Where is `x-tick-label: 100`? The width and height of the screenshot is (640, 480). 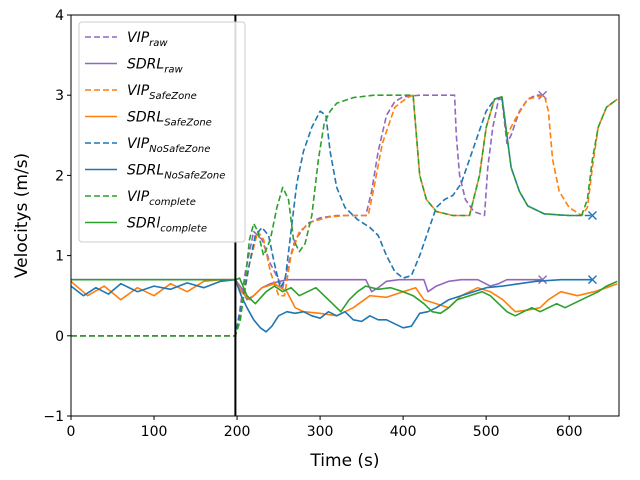 x-tick-label: 100 is located at coordinates (154, 432).